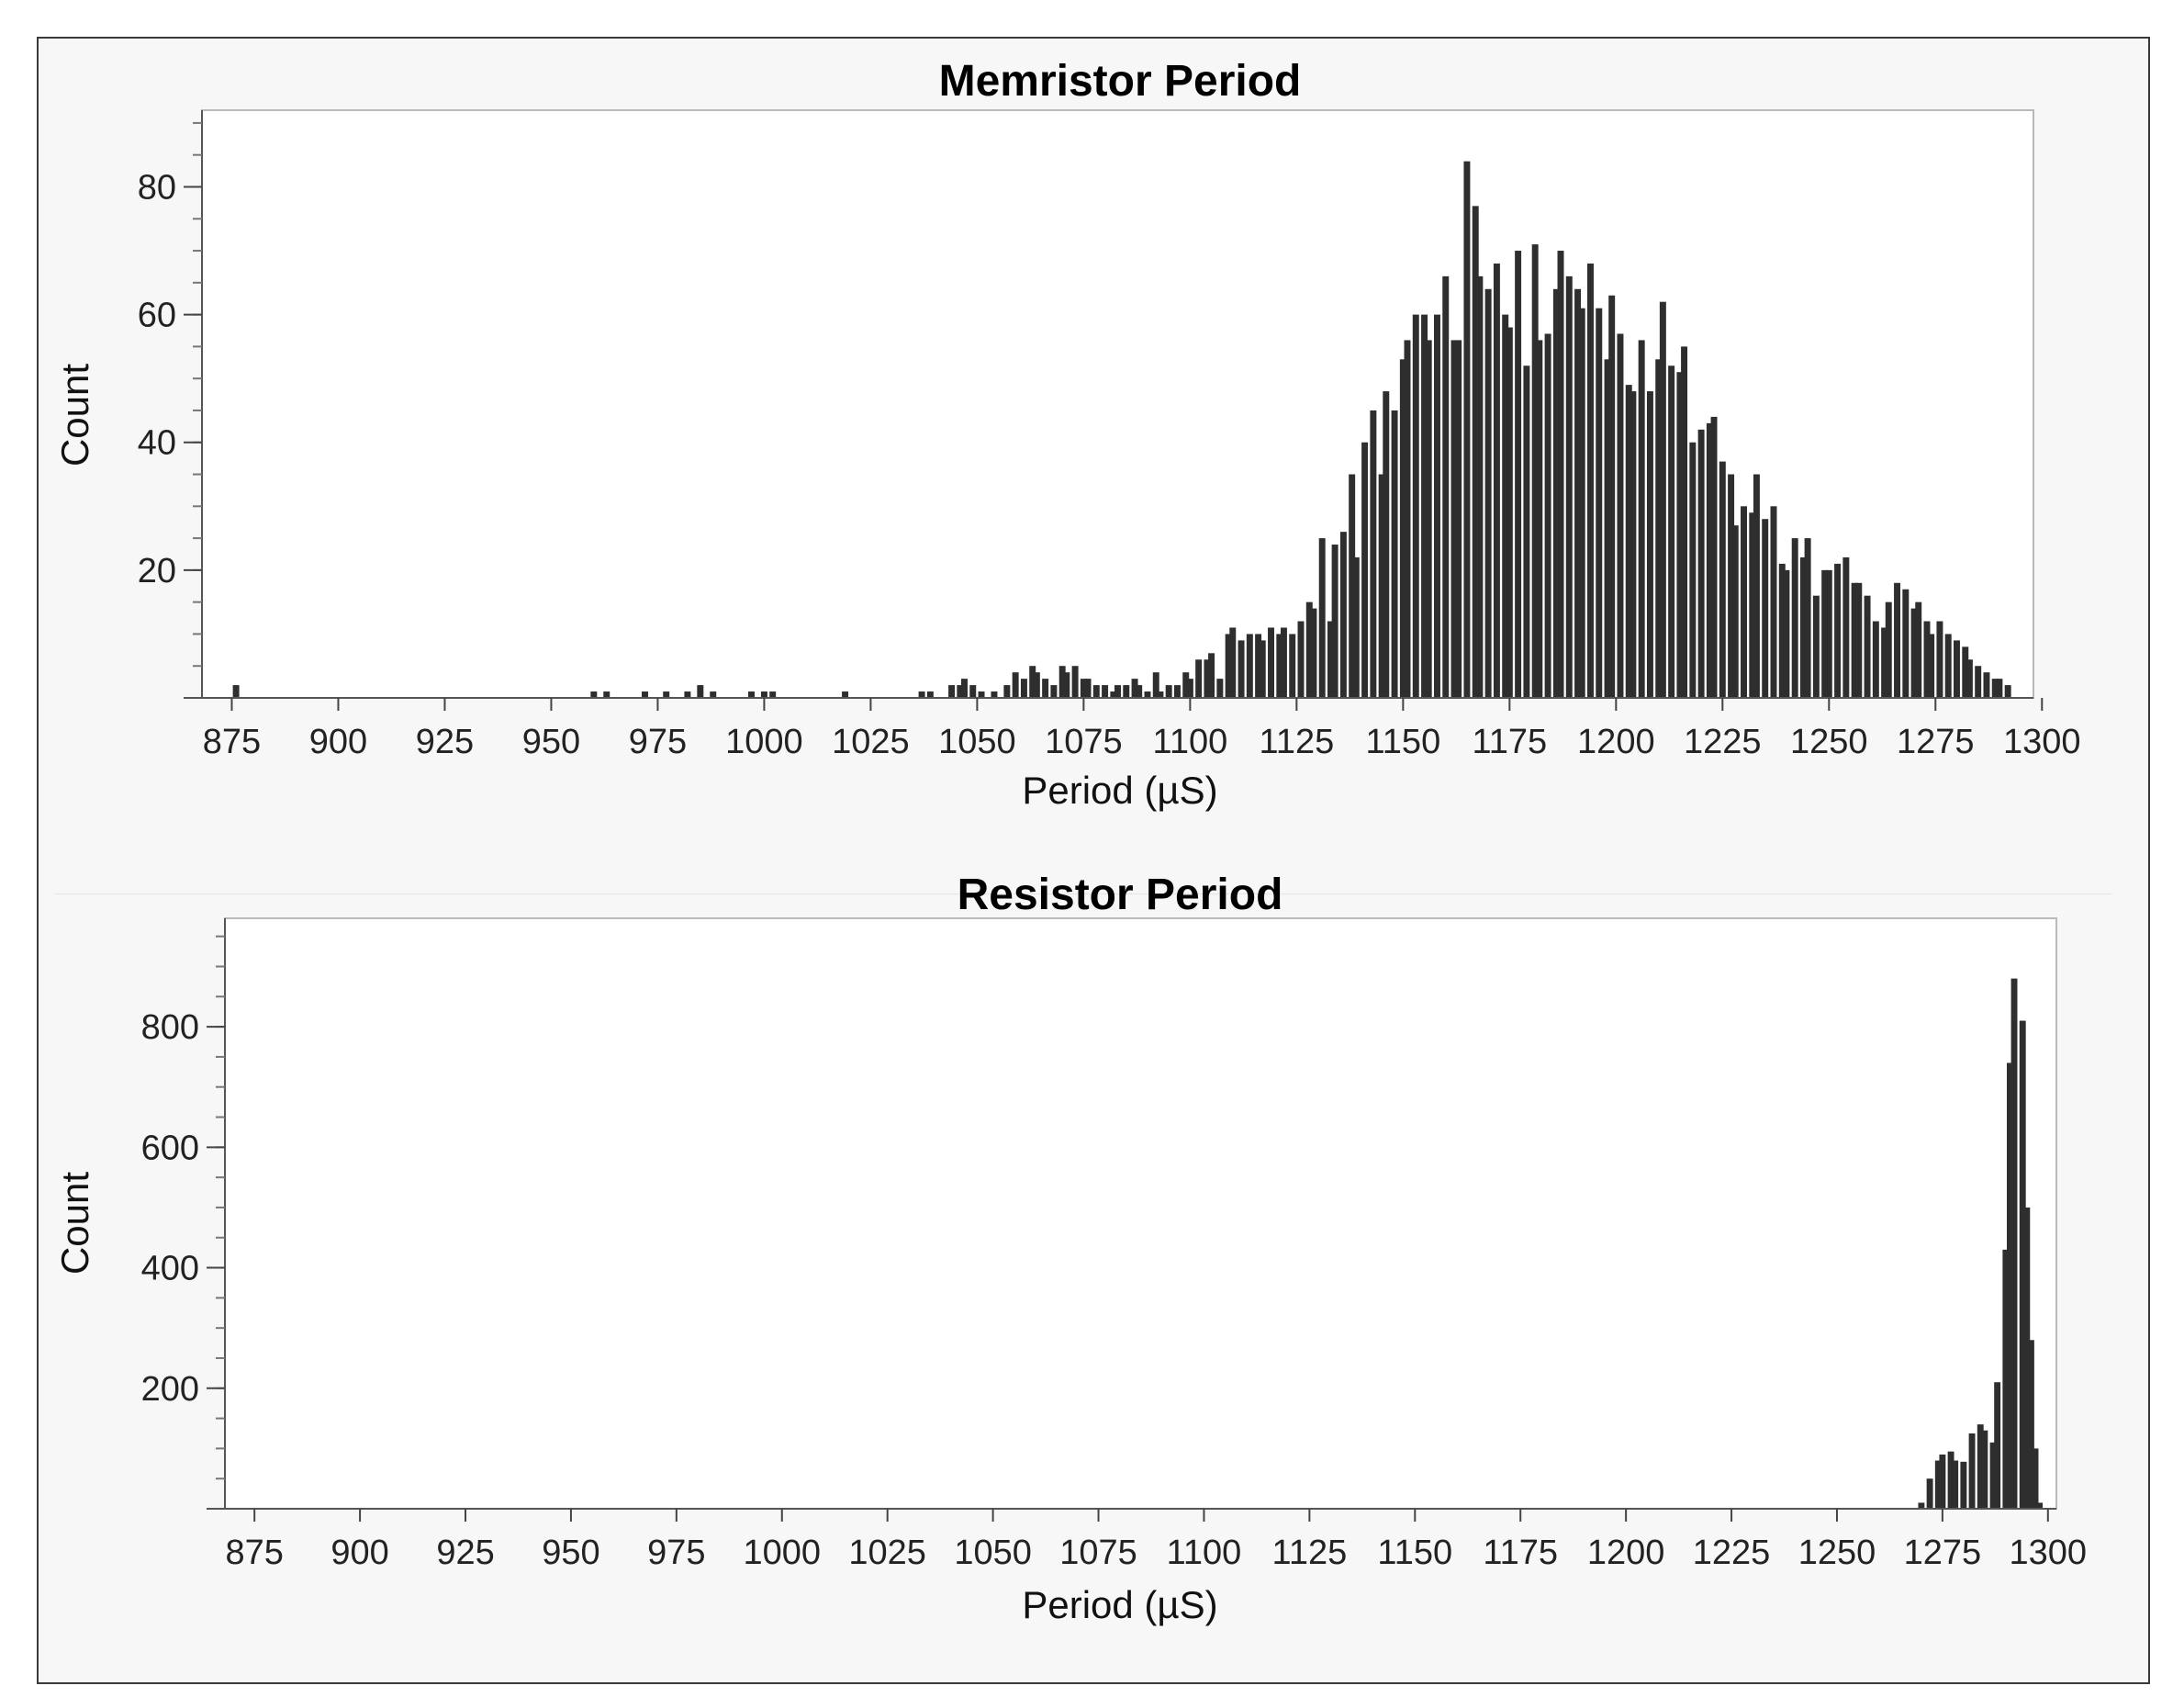 The width and height of the screenshot is (2184, 1697). I want to click on y-axis: 20 40 60 80, so click(170, 404).